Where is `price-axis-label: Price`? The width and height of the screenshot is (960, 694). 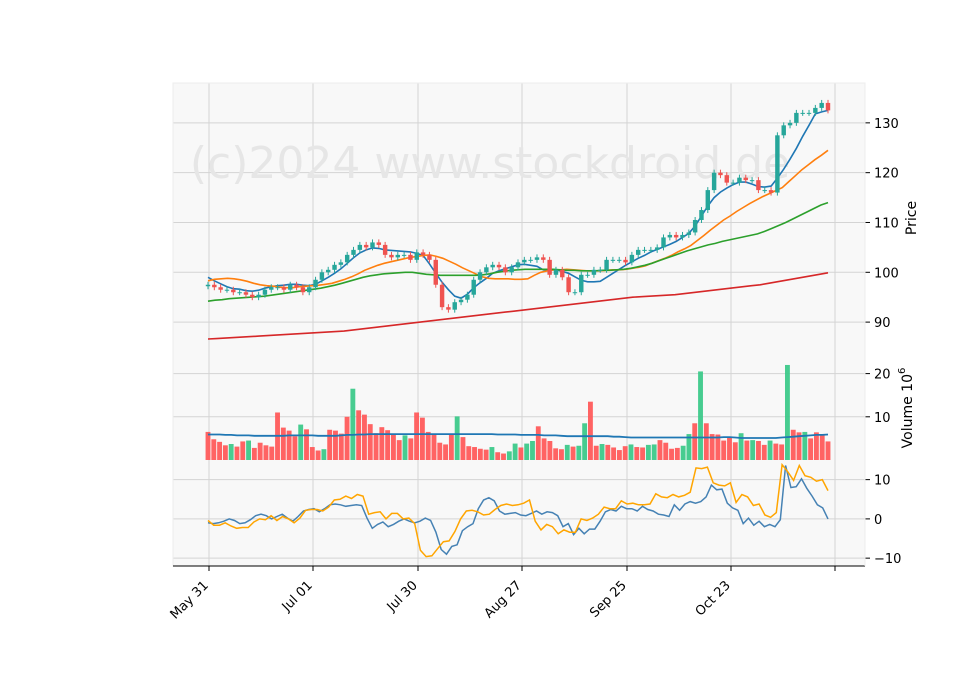
price-axis-label: Price is located at coordinates (912, 218).